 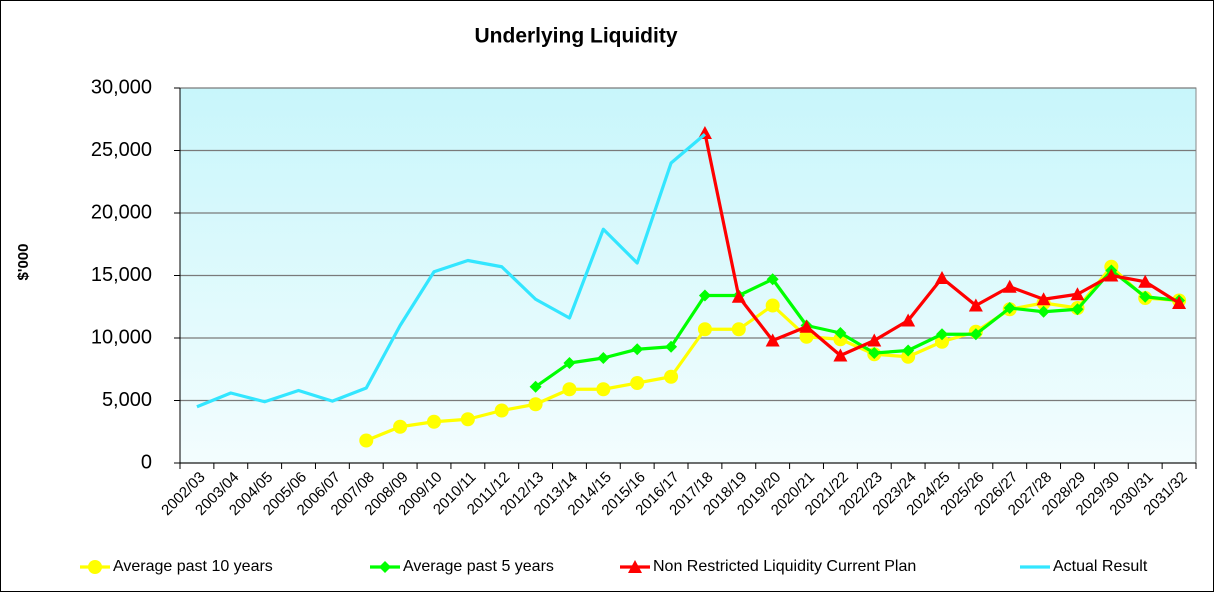 I want to click on legend-label: Average past 5 years, so click(x=478, y=566).